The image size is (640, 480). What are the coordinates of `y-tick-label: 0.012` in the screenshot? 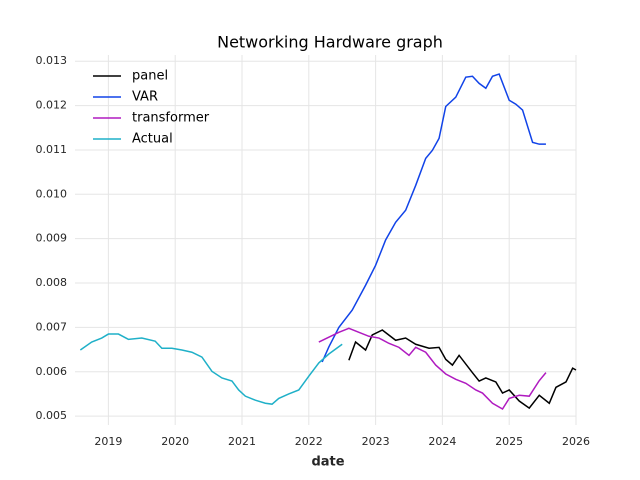 It's located at (52, 105).